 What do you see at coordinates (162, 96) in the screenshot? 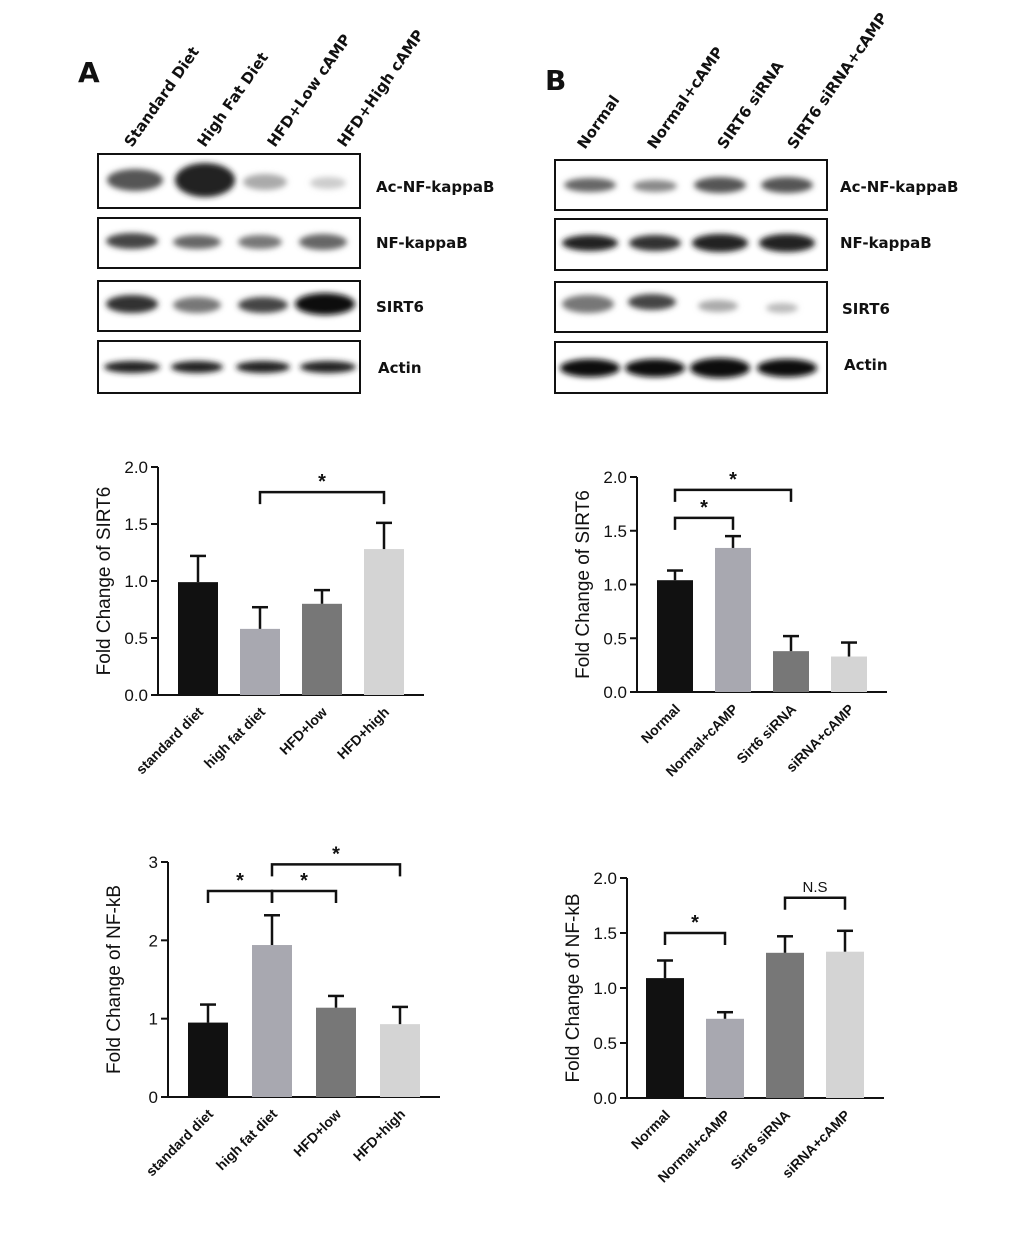
I see `lane-label: Standard Diet` at bounding box center [162, 96].